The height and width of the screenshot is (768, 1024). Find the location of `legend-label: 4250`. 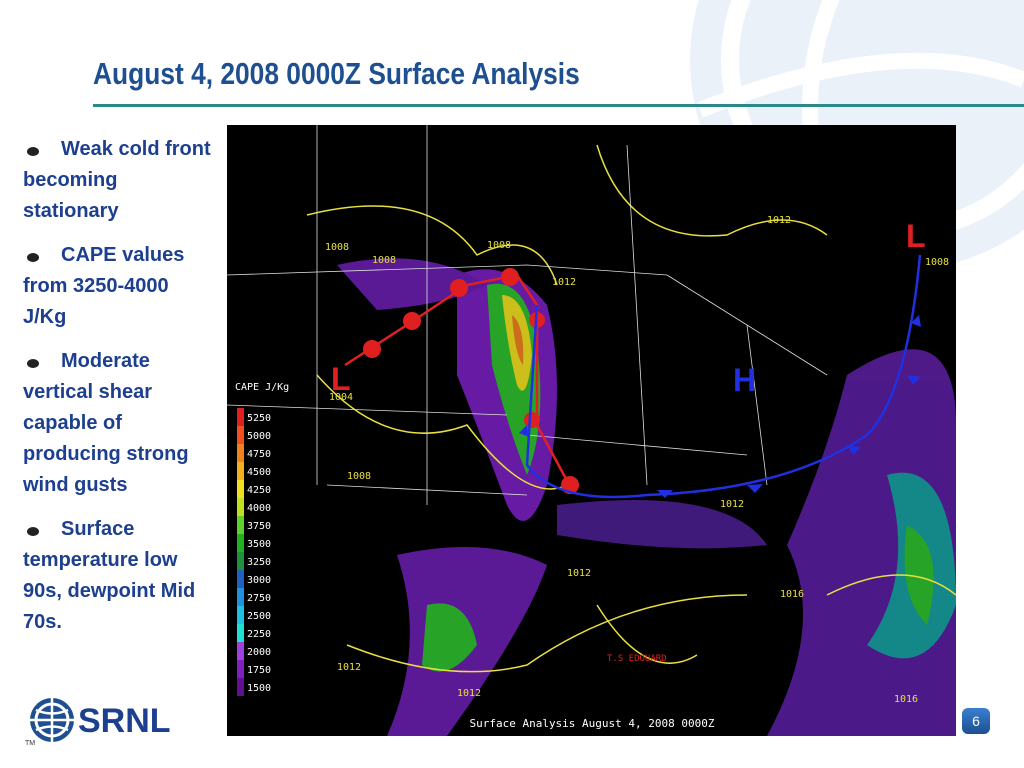

legend-label: 4250 is located at coordinates (259, 490).